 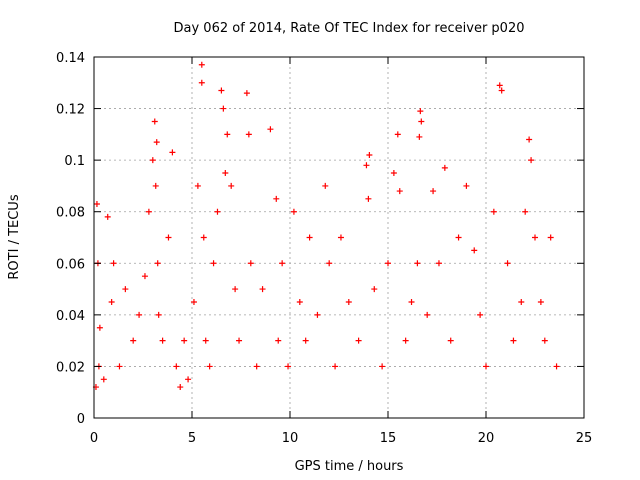 I want to click on y-tick-label: 0.02, so click(x=70, y=367).